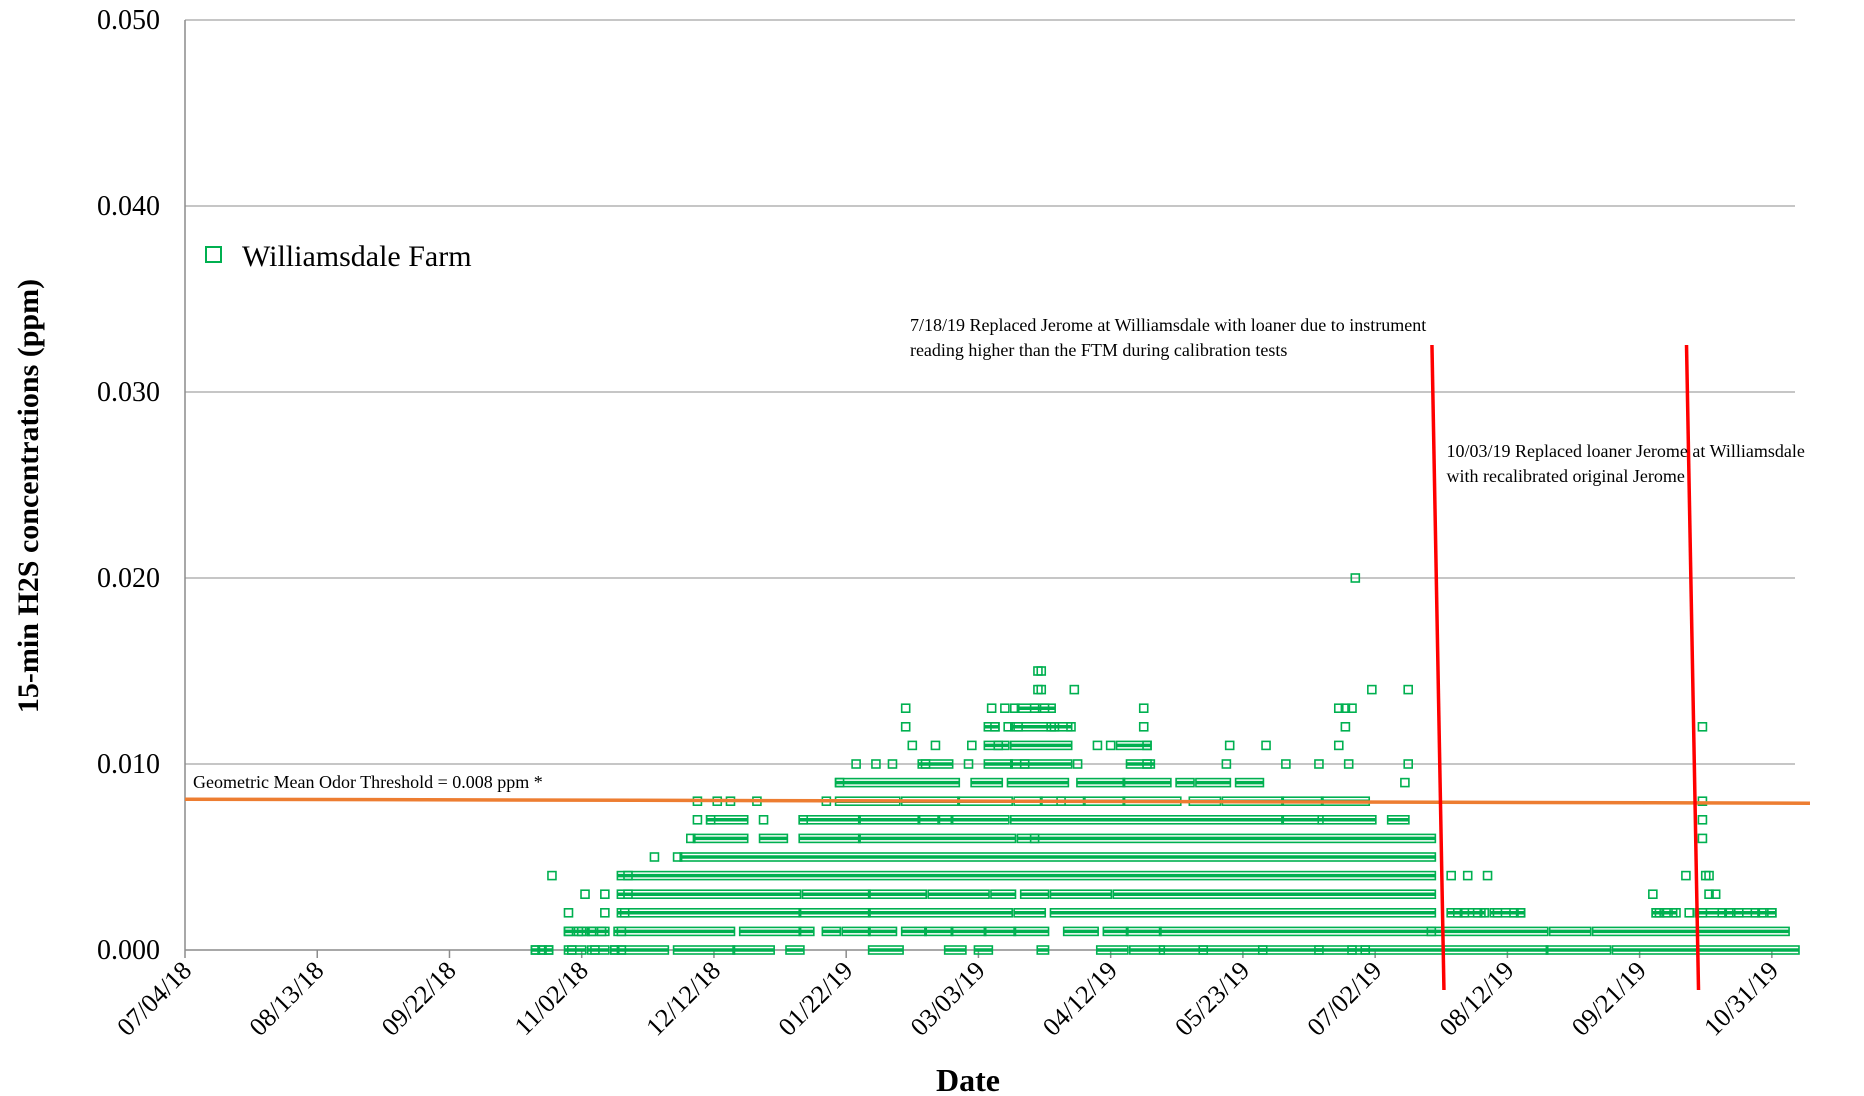 The image size is (1864, 1096). What do you see at coordinates (419, 999) in the screenshot?
I see `x-tick-label: 09/22/18` at bounding box center [419, 999].